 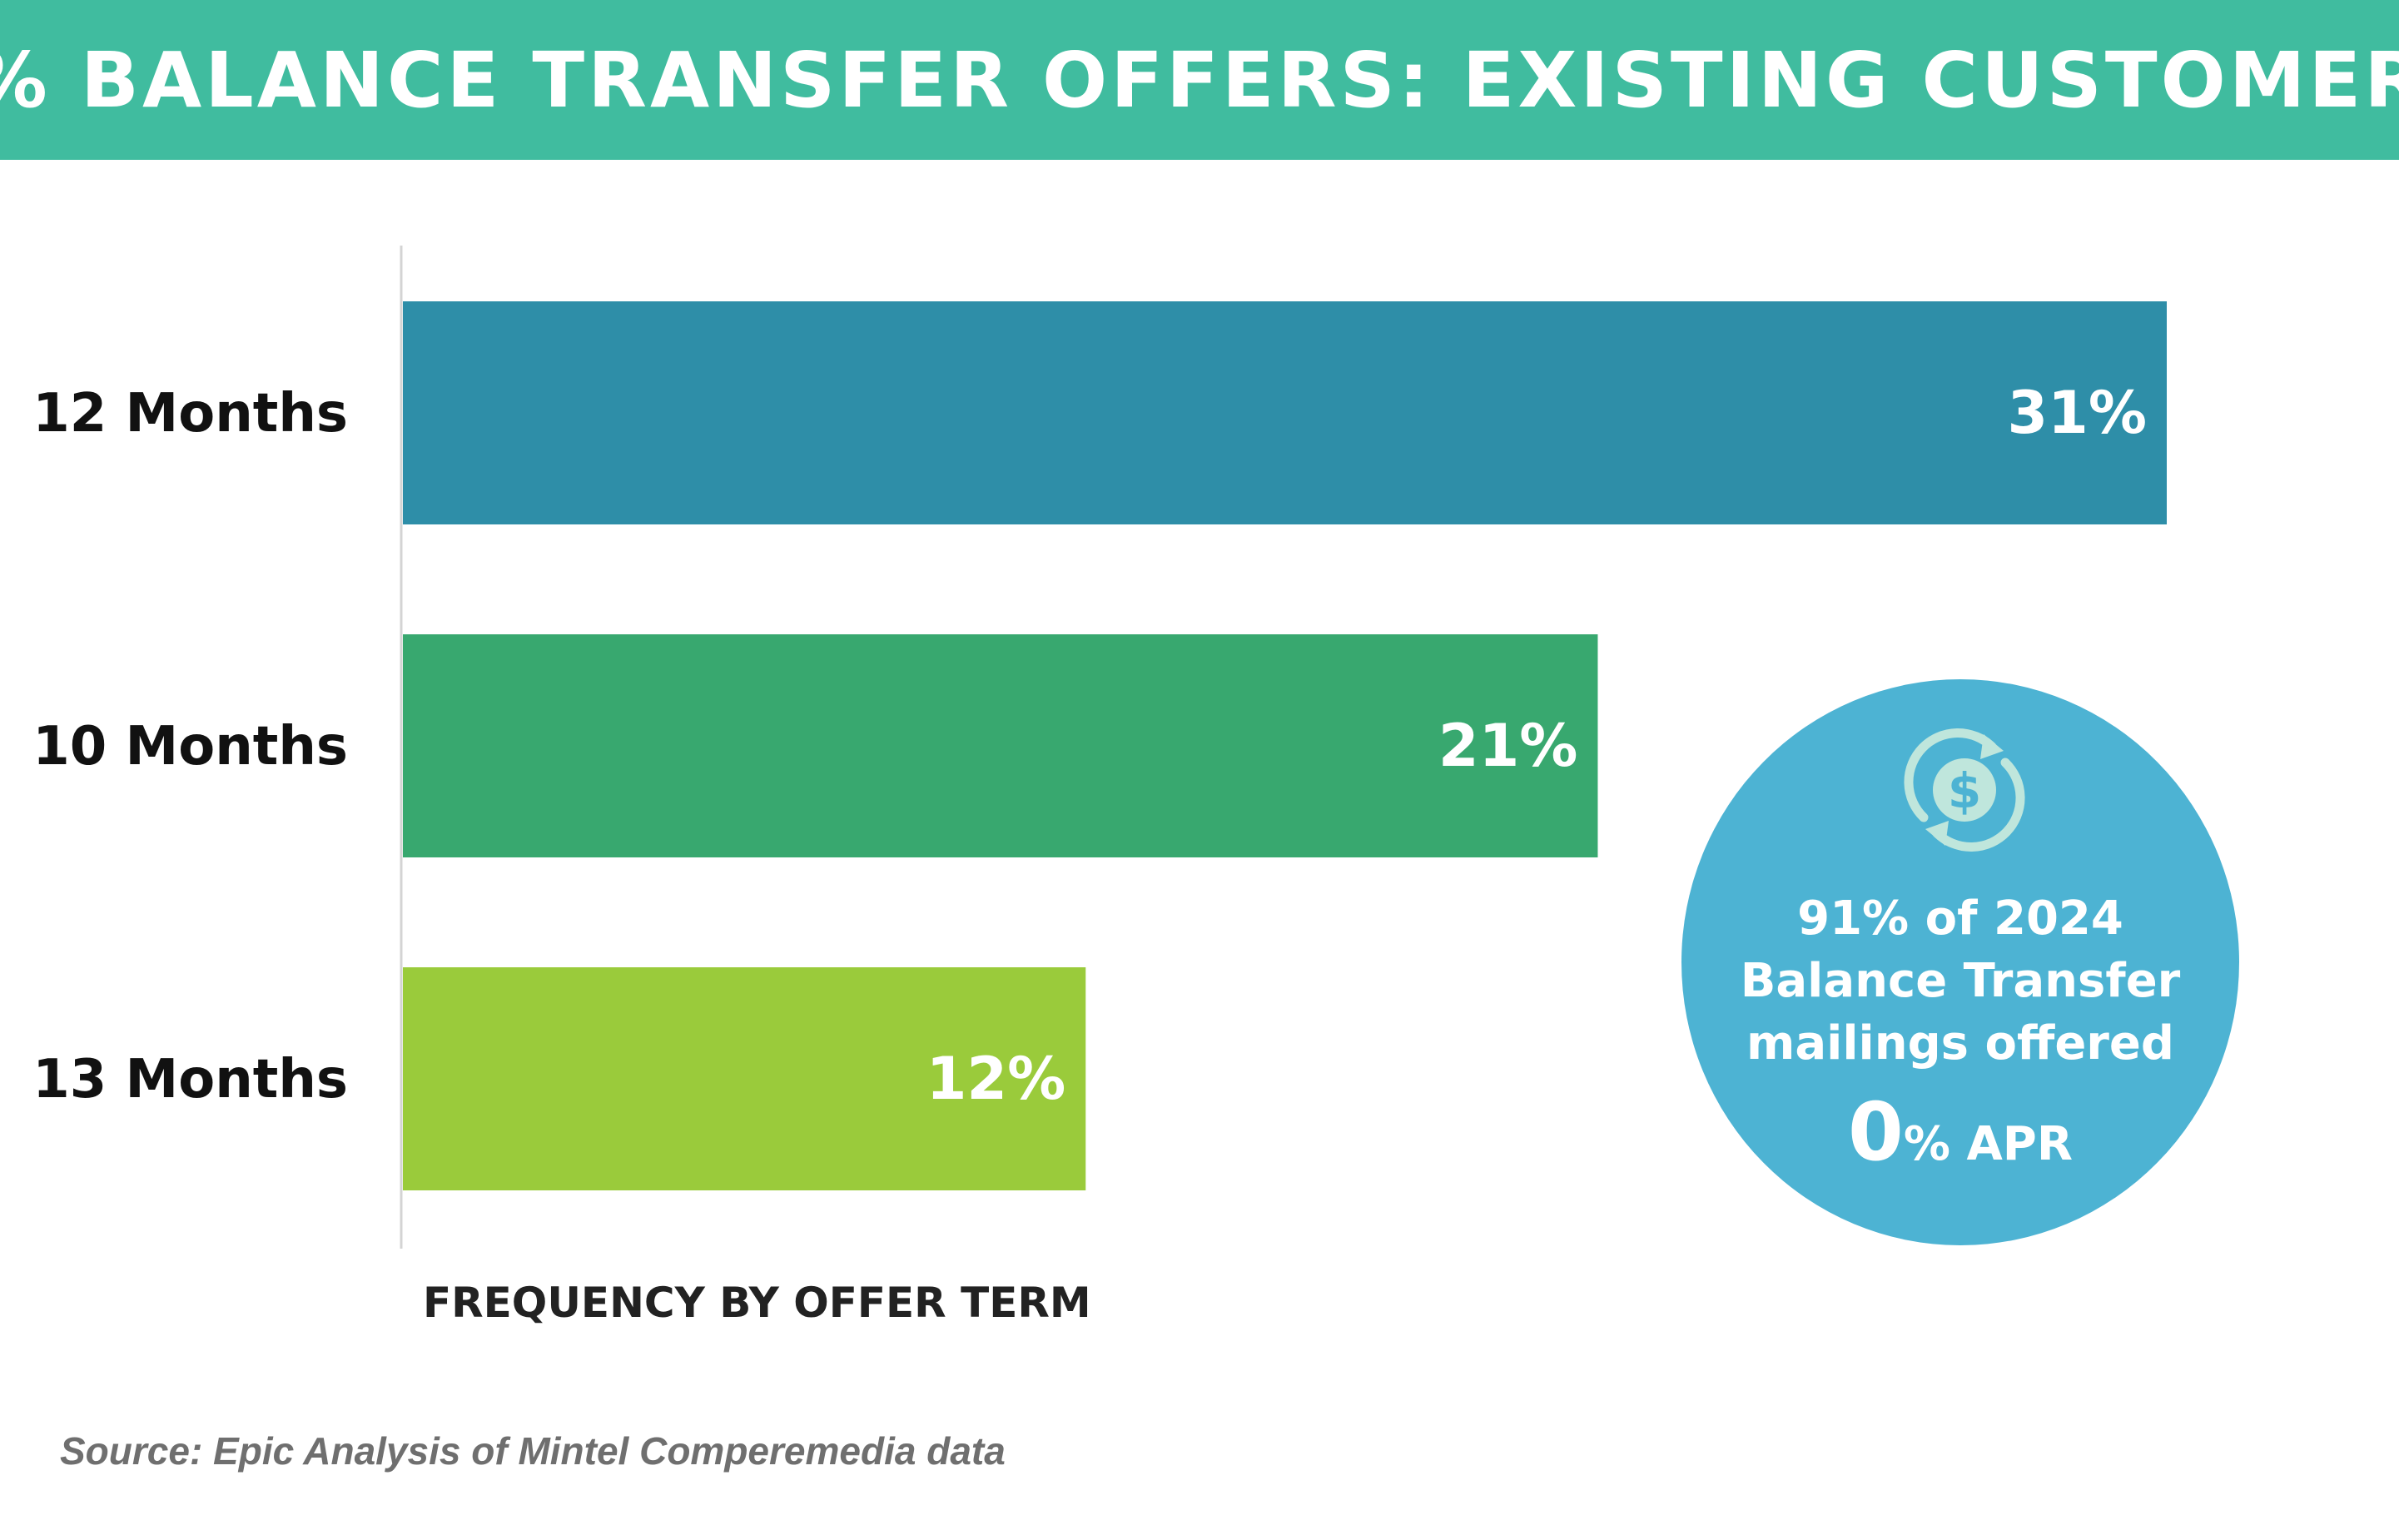 What do you see at coordinates (744, 1078) in the screenshot?
I see `bar-13-months` at bounding box center [744, 1078].